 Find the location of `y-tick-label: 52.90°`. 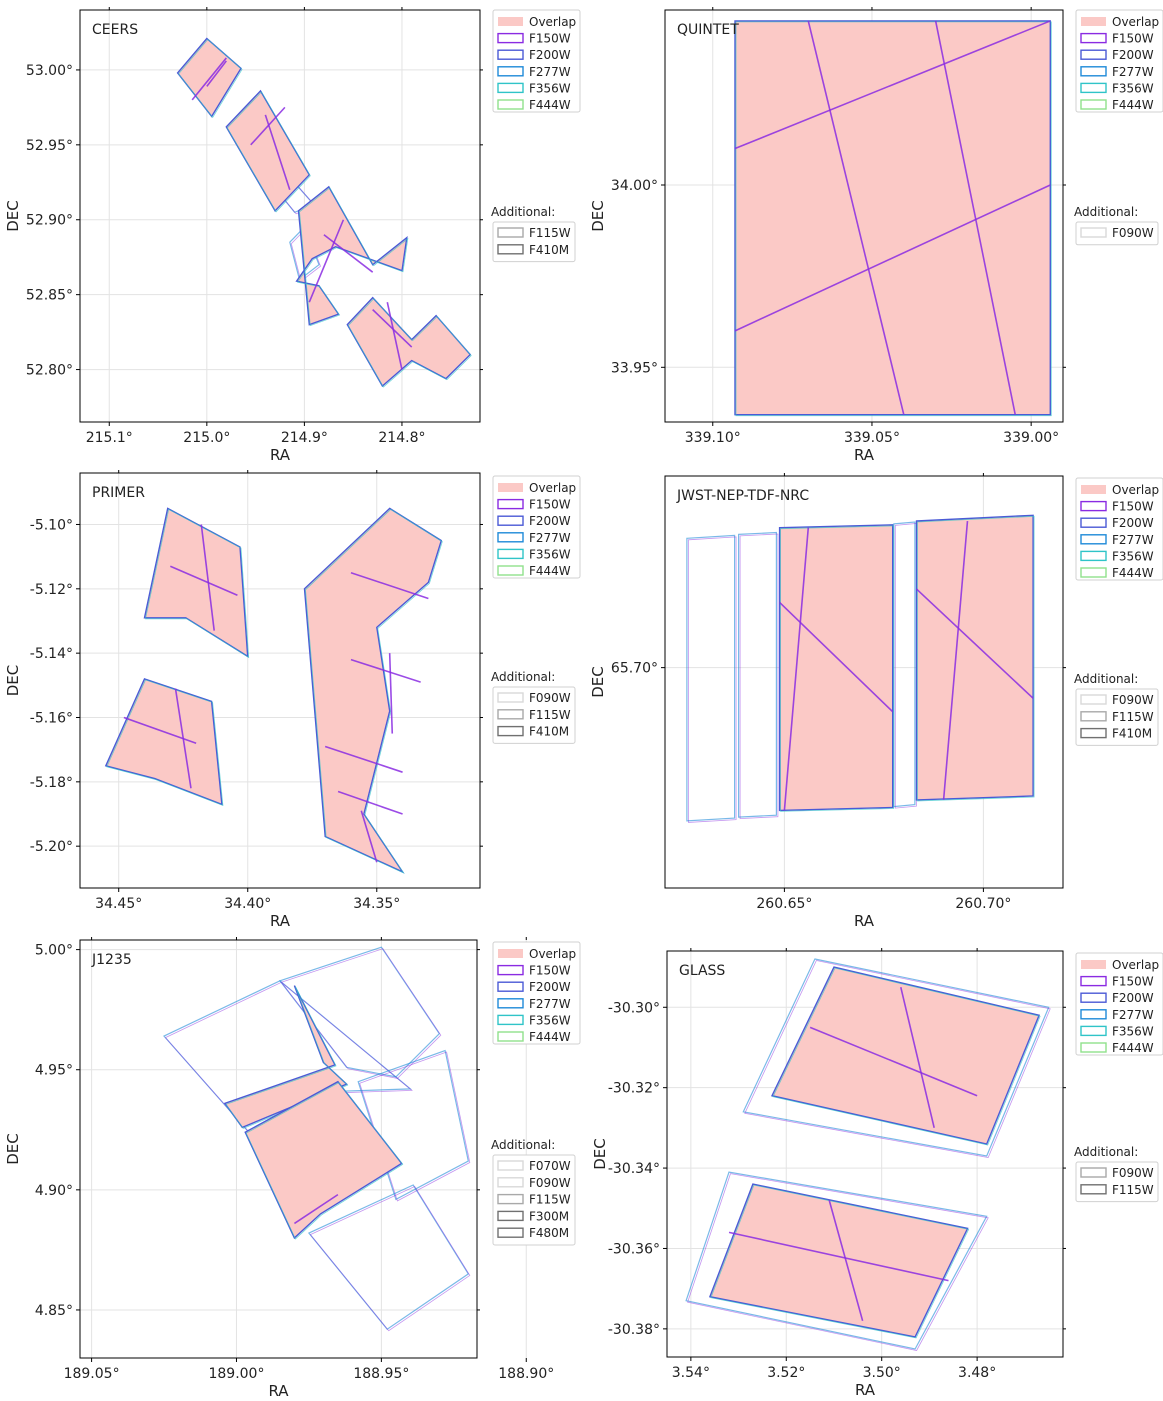

y-tick-label: 52.90° is located at coordinates (49, 221).